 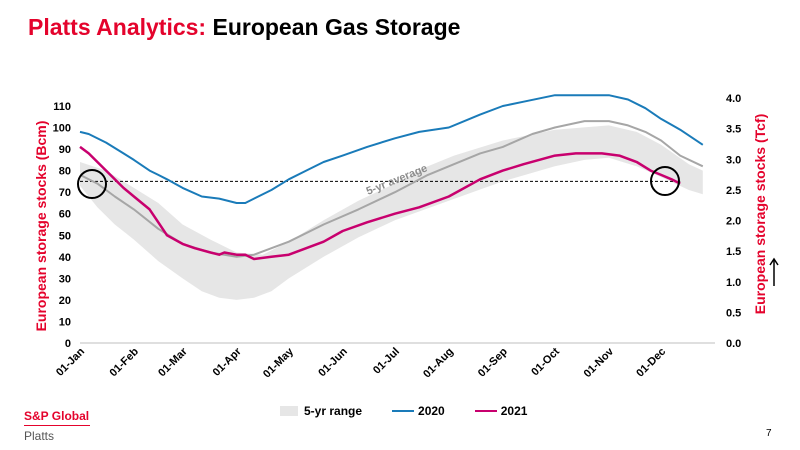 What do you see at coordinates (289, 411) in the screenshot?
I see `legend-swatch-range` at bounding box center [289, 411].